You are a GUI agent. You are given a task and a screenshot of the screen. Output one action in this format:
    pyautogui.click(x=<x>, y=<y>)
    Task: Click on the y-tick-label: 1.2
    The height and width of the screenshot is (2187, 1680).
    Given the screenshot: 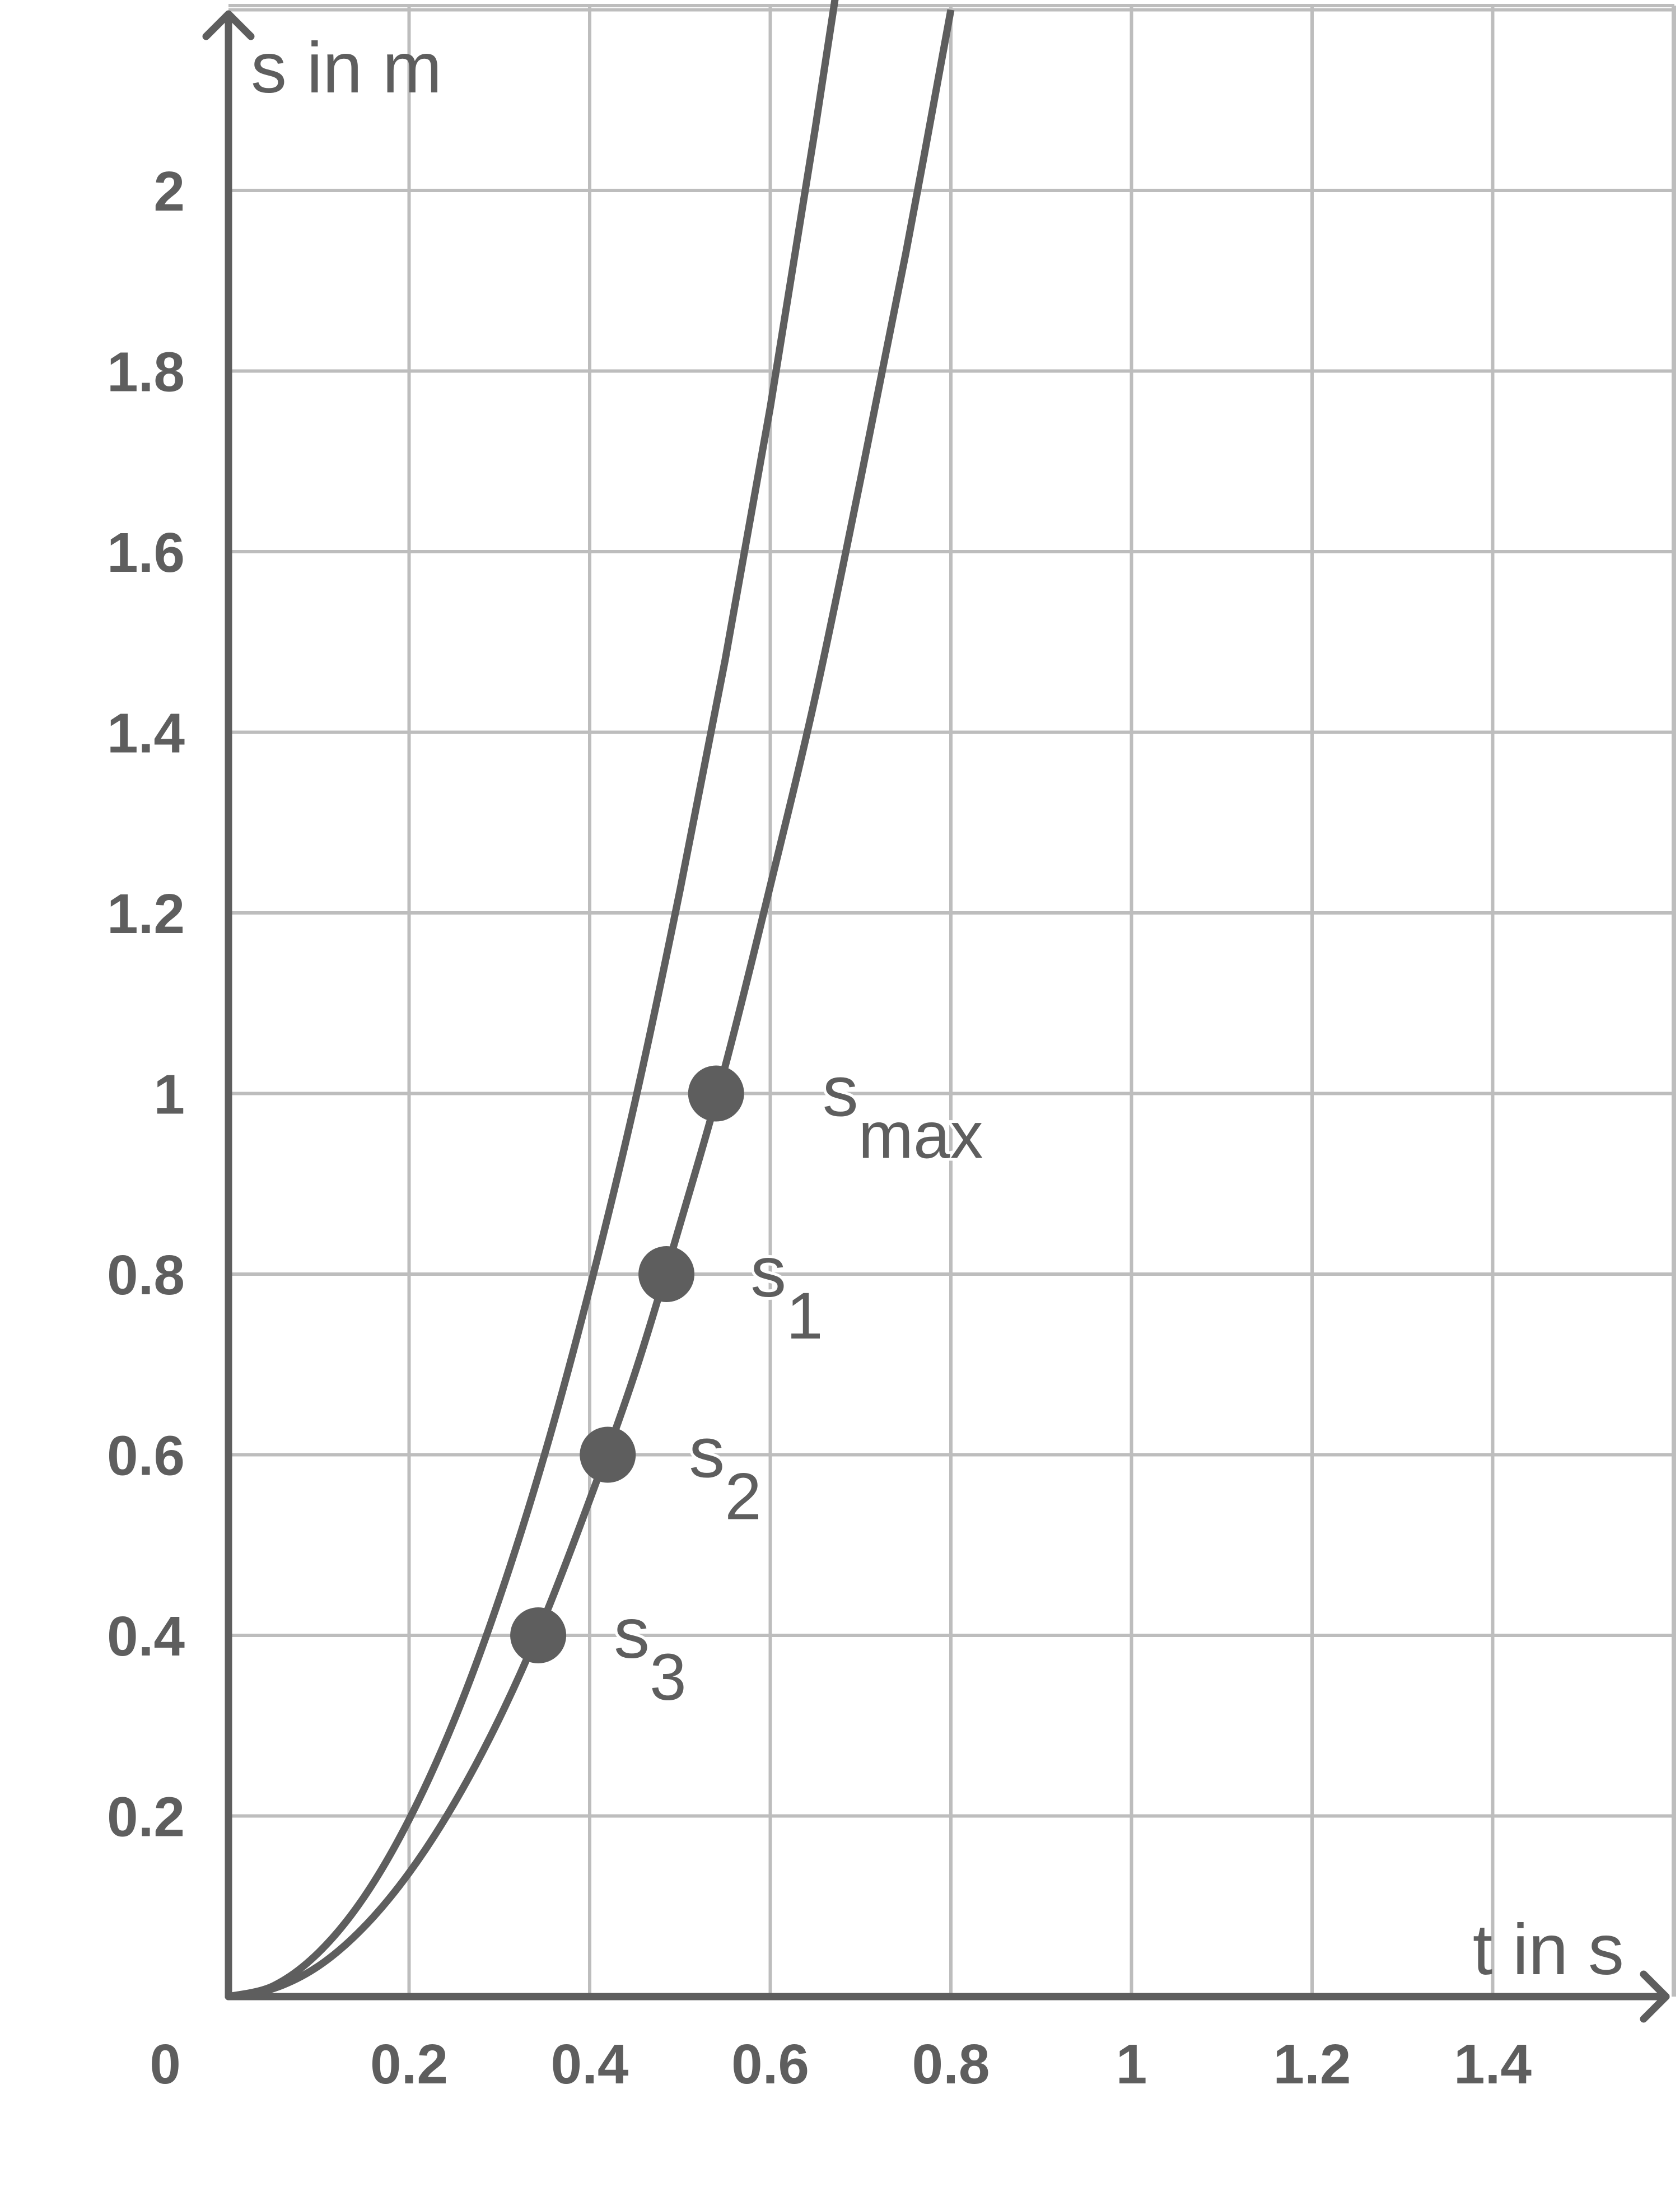 What is the action you would take?
    pyautogui.click(x=146, y=914)
    